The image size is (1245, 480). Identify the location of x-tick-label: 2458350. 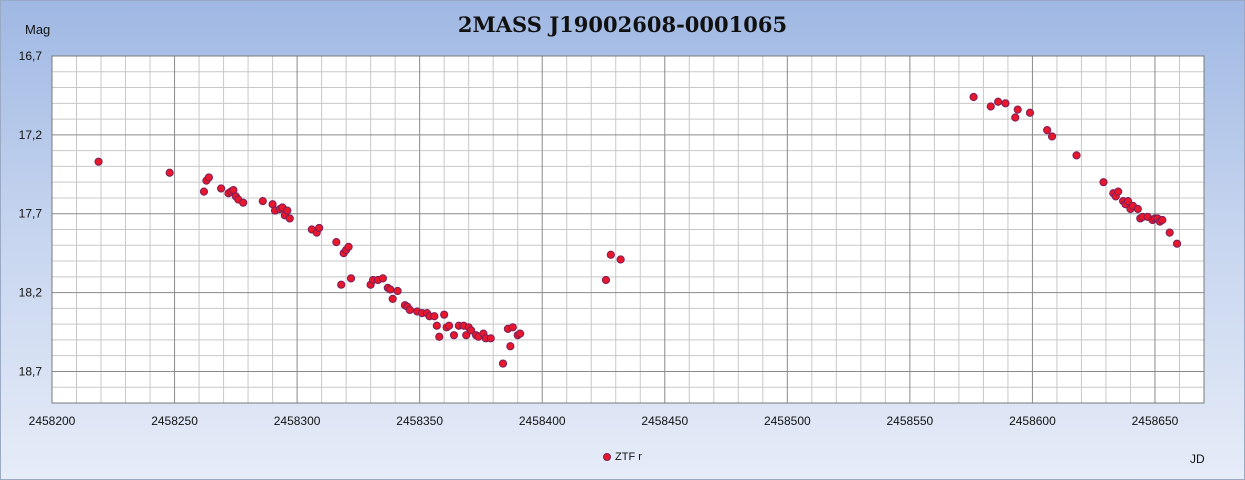
(419, 421).